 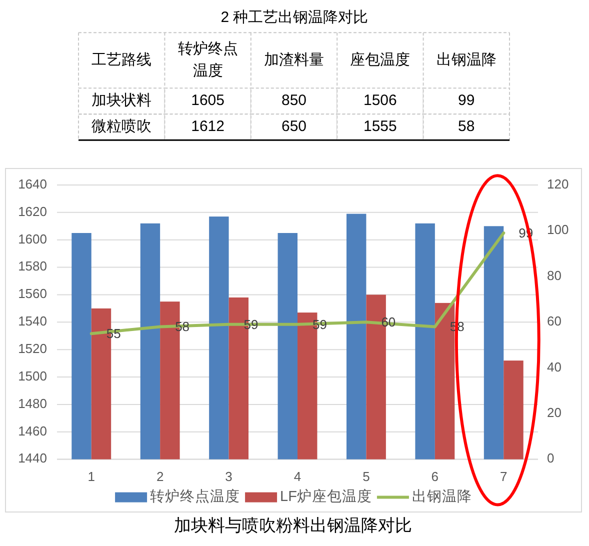 What do you see at coordinates (32, 458) in the screenshot?
I see `y-tick-label: 1440` at bounding box center [32, 458].